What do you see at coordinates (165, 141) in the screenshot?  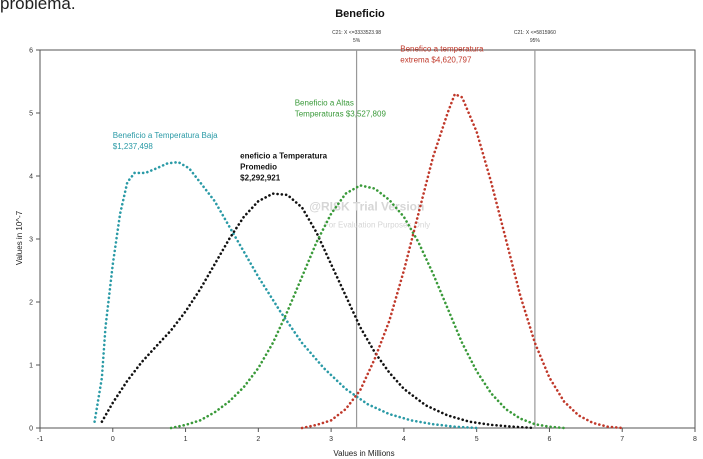 I see `series-annotation-1: Beneficio a Temperatura Baja $1,237,498` at bounding box center [165, 141].